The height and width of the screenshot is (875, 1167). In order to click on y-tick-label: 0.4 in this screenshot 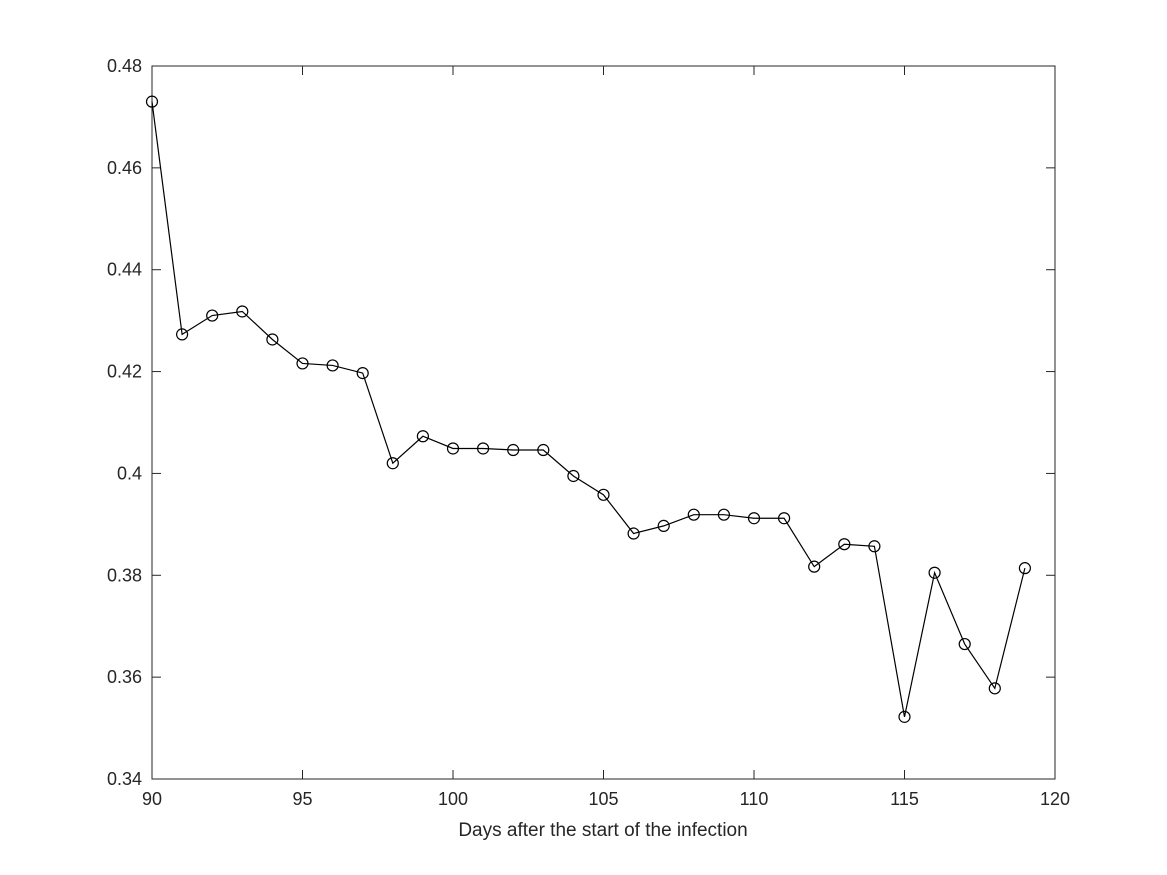, I will do `click(129, 473)`.